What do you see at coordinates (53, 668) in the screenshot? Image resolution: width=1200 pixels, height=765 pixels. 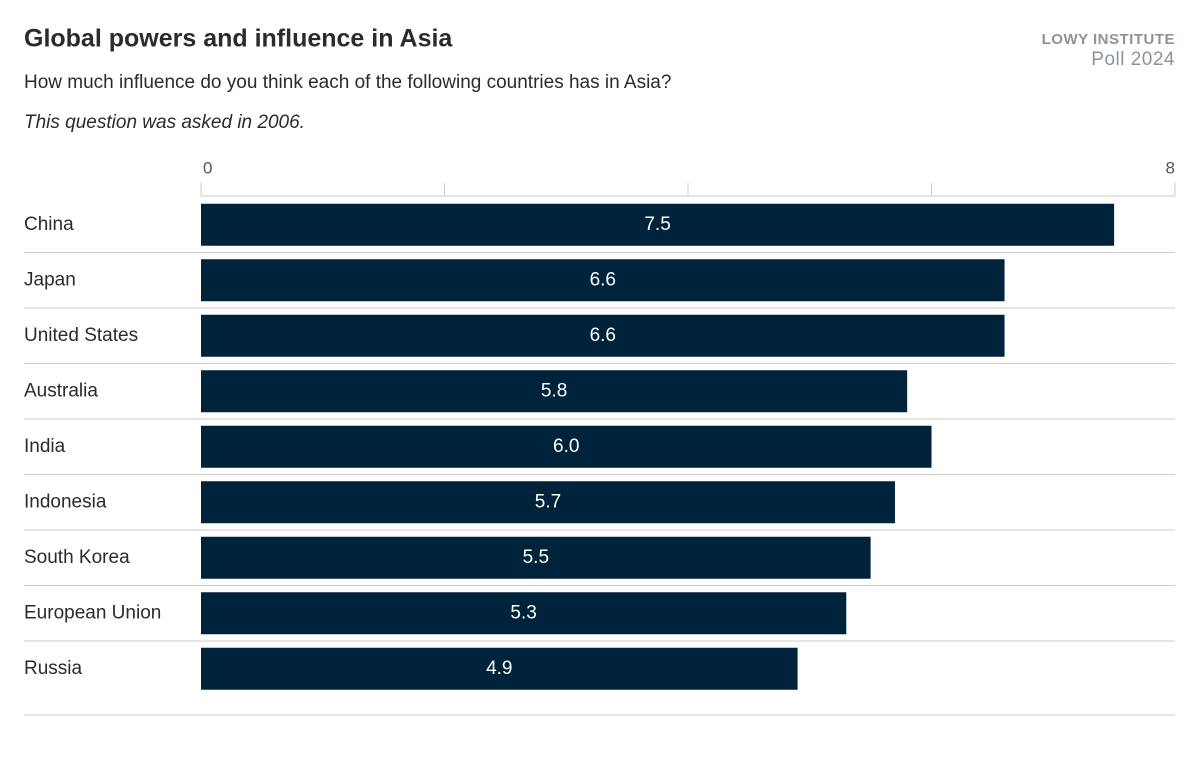 I see `category-label: Russia` at bounding box center [53, 668].